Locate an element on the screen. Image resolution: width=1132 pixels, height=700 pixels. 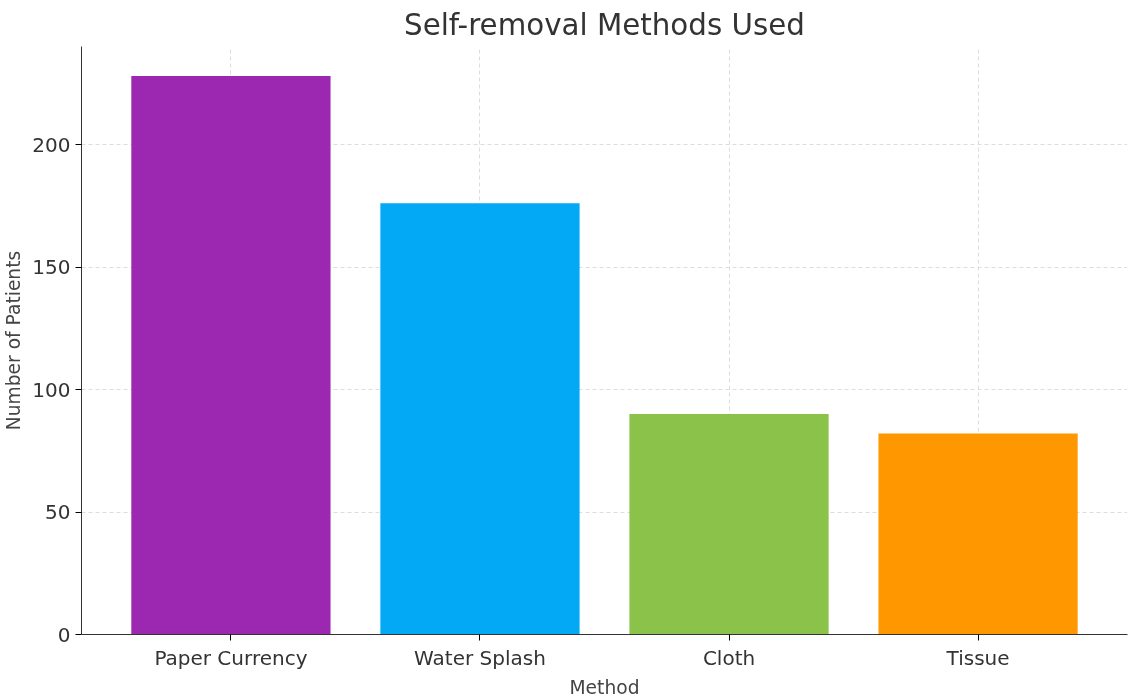
x-tick-label: Water Splash is located at coordinates (480, 657).